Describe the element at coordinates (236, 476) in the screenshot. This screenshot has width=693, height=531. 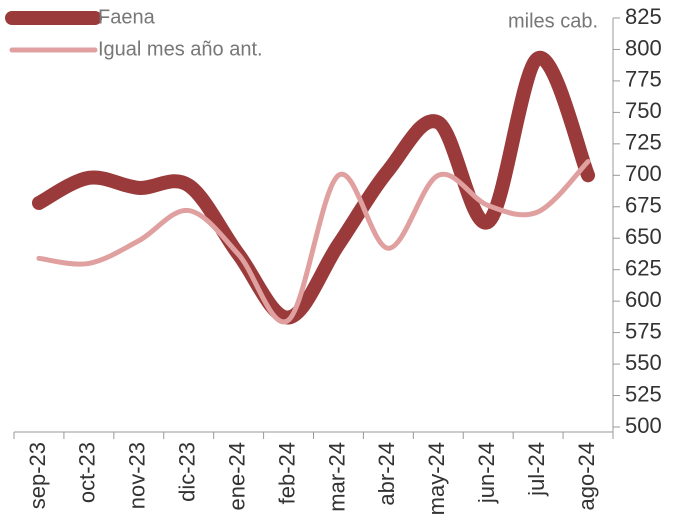
I see `x-tick-label: ene-24` at that location.